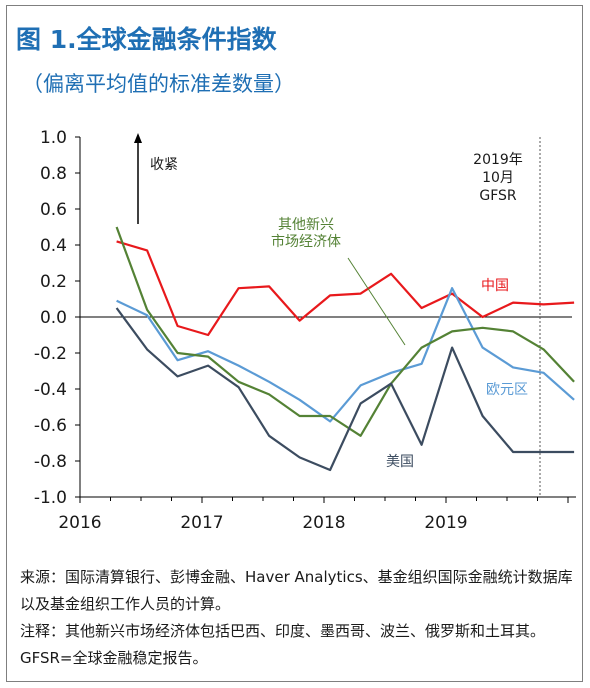 The width and height of the screenshot is (590, 688). I want to click on series-label-leader, so click(376, 301).